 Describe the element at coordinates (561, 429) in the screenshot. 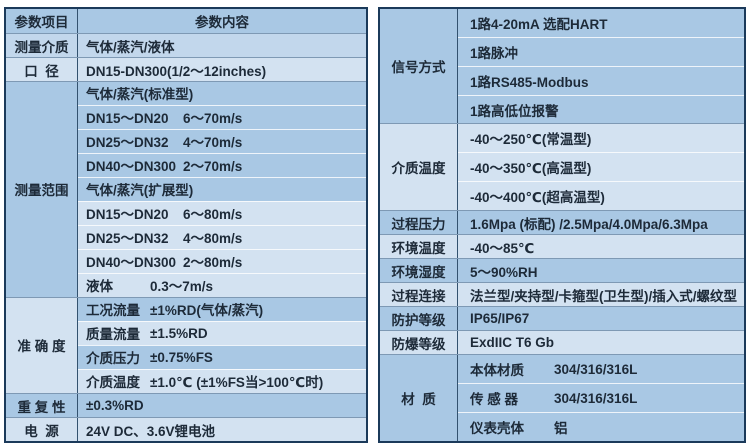

I see `spec-value: 铝` at that location.